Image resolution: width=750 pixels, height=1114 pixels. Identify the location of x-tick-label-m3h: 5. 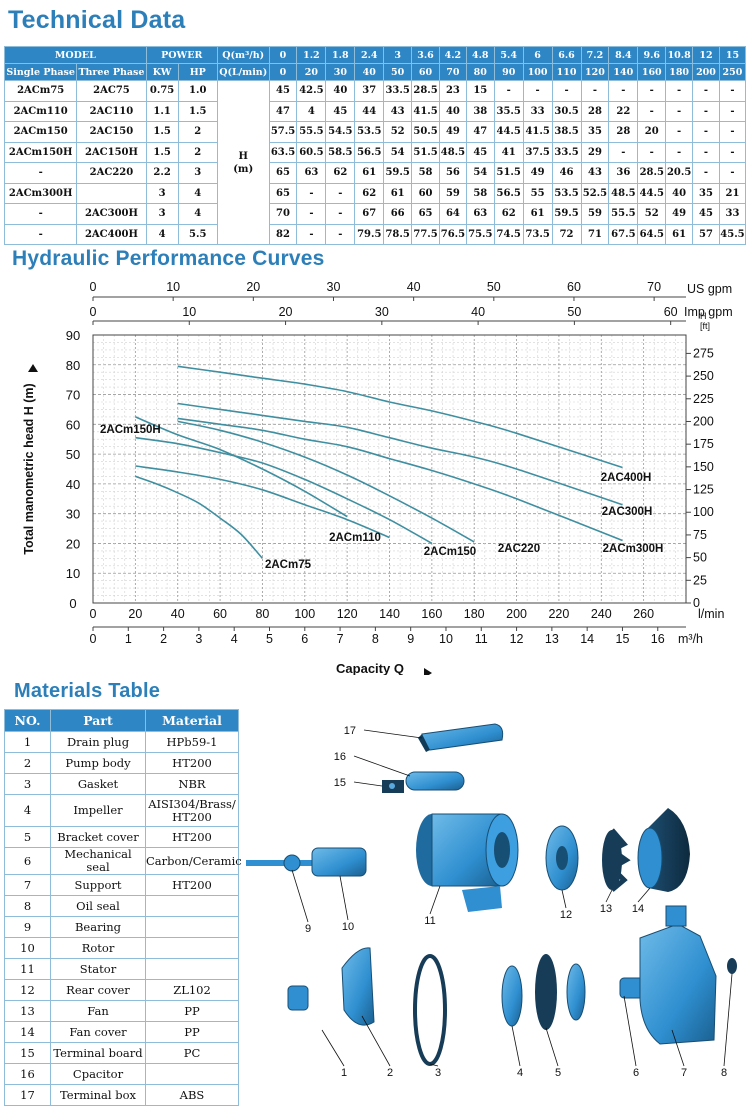
(269, 639).